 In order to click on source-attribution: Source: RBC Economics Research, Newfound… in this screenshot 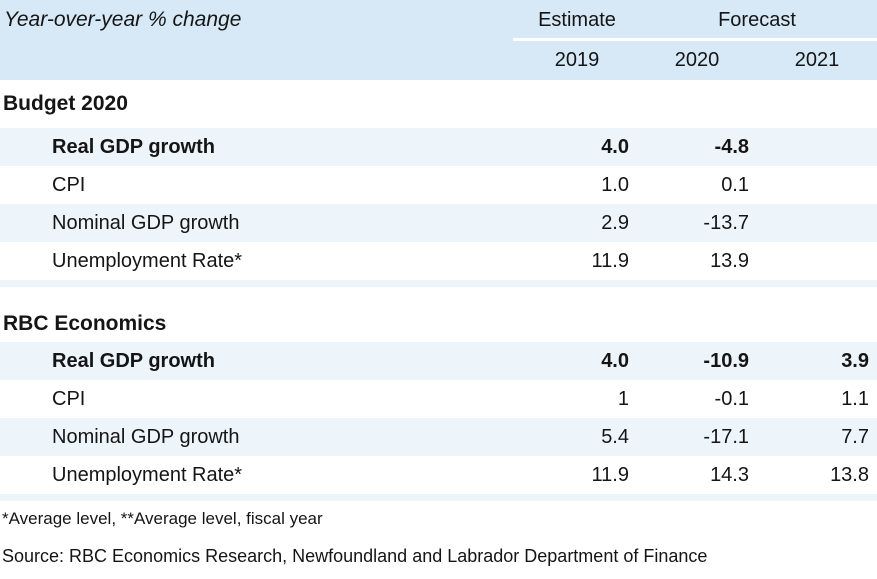, I will do `click(355, 556)`.